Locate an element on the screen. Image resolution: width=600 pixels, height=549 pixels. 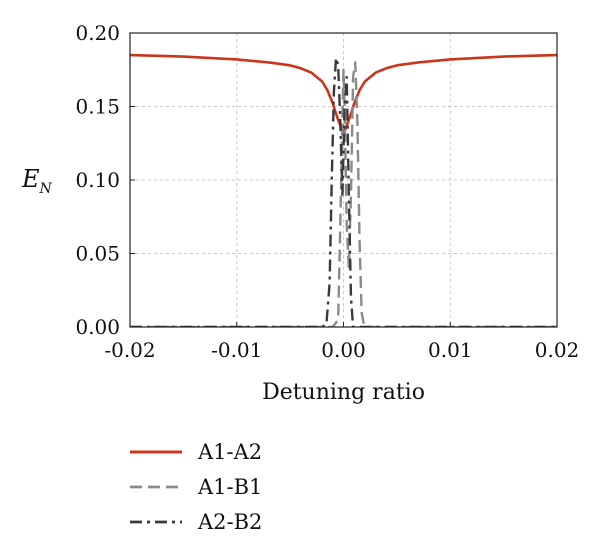
x-tick-label-4: 0.02 is located at coordinates (557, 350).